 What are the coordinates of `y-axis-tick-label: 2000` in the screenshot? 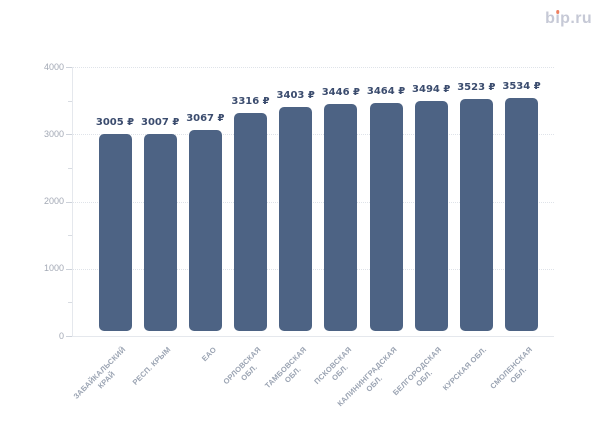 It's located at (53, 201).